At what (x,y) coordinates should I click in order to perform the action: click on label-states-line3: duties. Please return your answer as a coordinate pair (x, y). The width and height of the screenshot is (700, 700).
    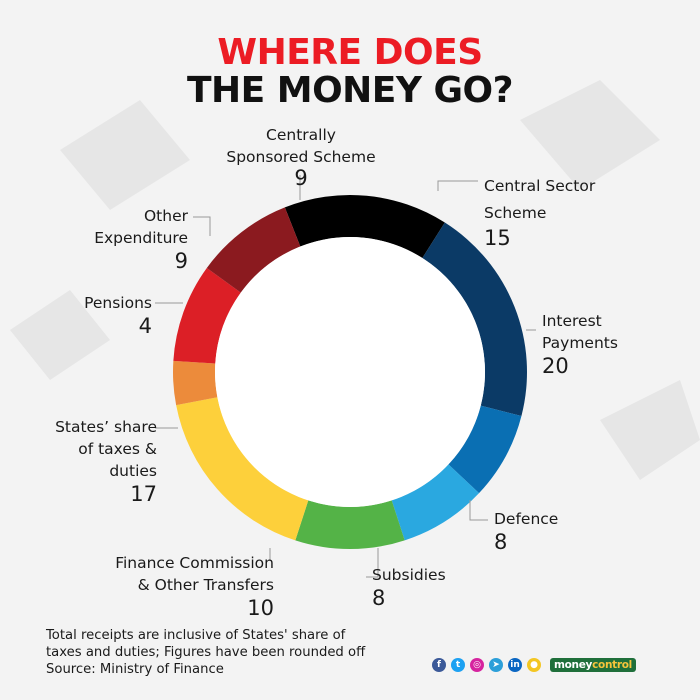
    Looking at the image, I should click on (133, 471).